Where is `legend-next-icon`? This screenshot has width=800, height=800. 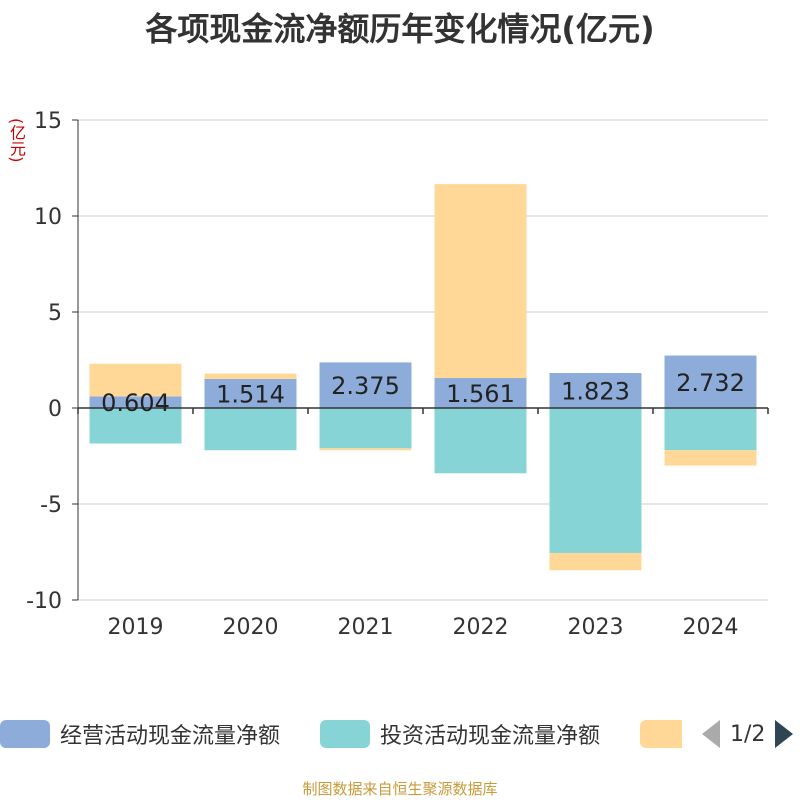 legend-next-icon is located at coordinates (784, 734).